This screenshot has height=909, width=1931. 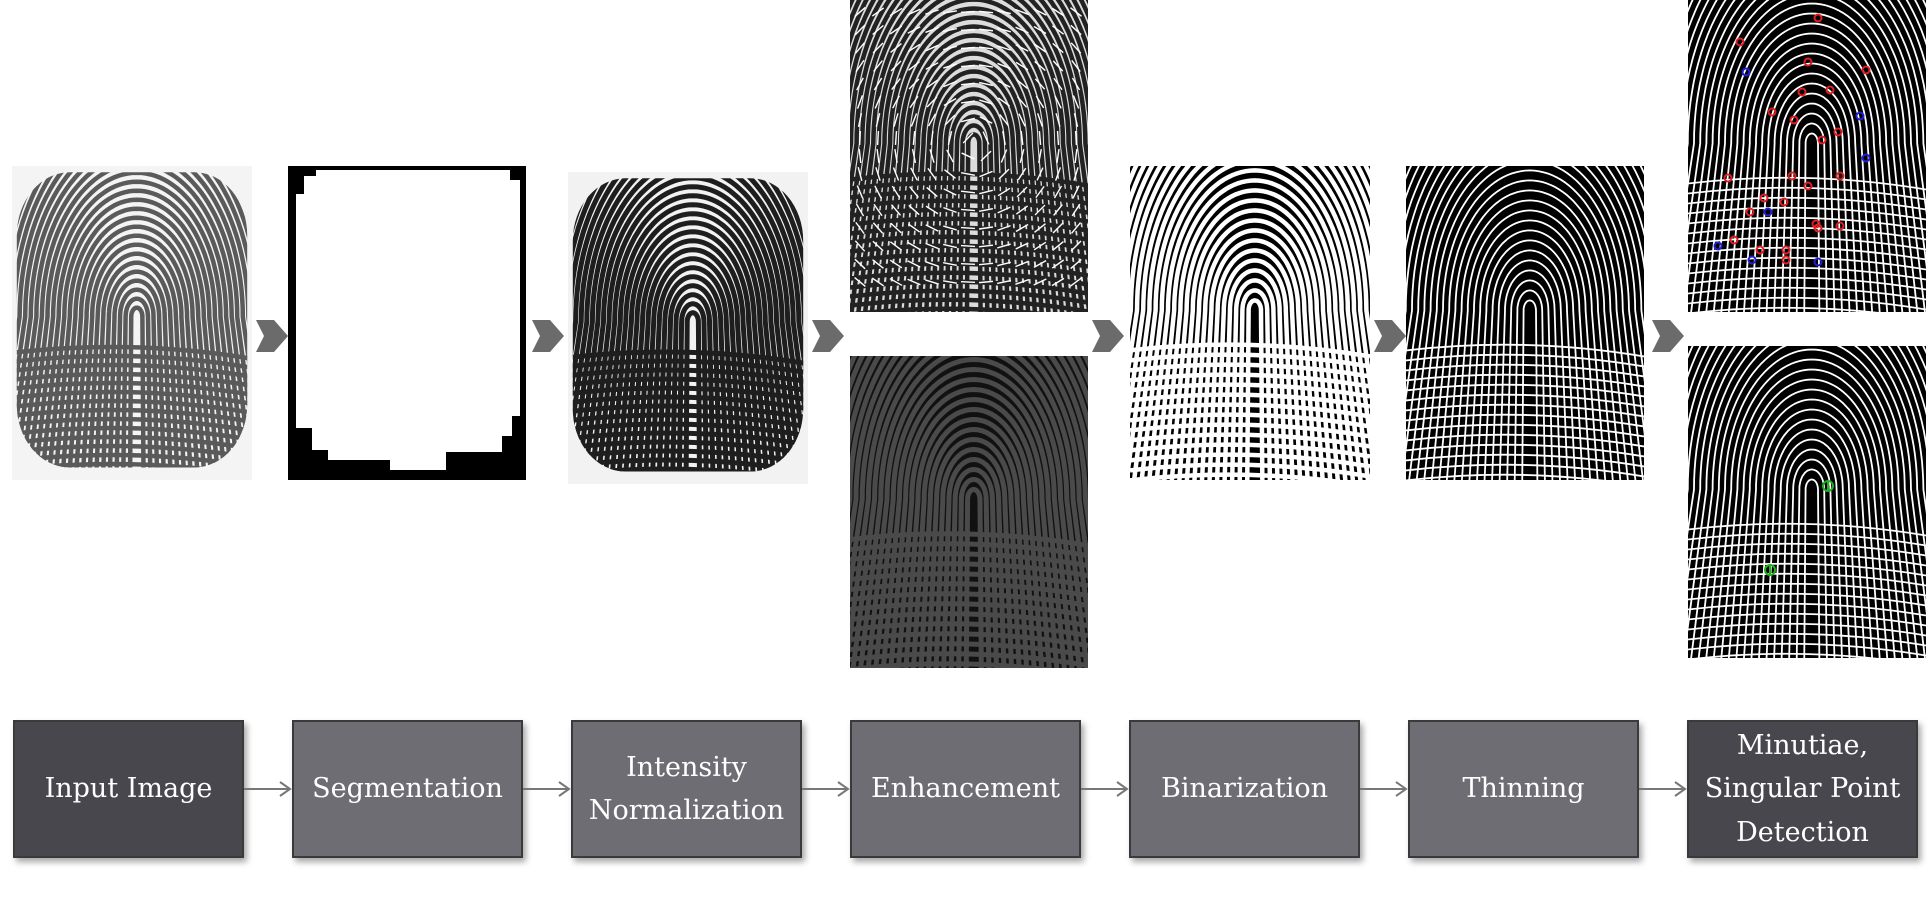 I want to click on normalized-fingerprint-image, so click(x=688, y=328).